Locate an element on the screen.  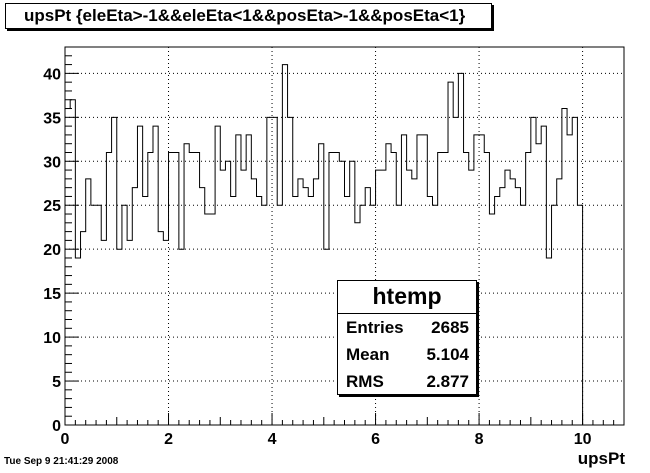
y-tick-label: 40 is located at coordinates (52, 74).